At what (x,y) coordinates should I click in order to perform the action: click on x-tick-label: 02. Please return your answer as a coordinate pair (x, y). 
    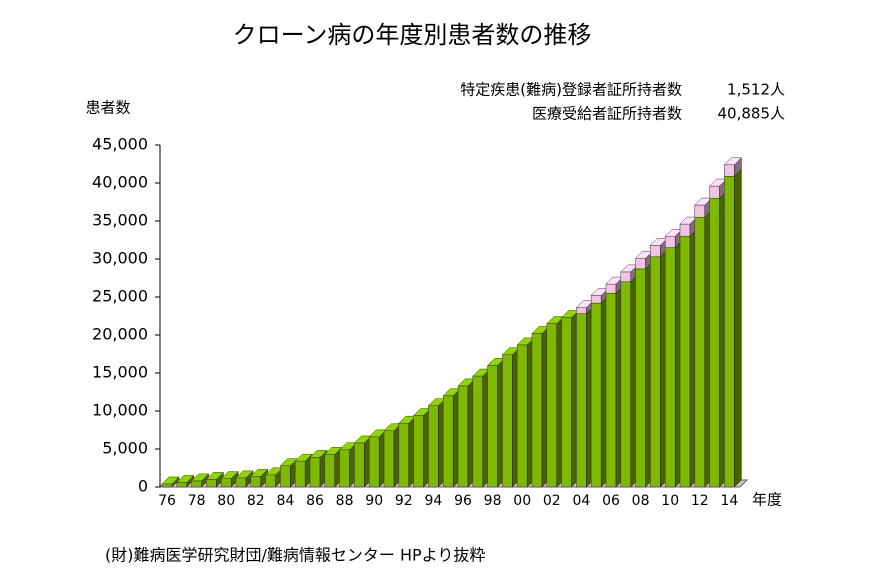
    Looking at the image, I should click on (552, 501).